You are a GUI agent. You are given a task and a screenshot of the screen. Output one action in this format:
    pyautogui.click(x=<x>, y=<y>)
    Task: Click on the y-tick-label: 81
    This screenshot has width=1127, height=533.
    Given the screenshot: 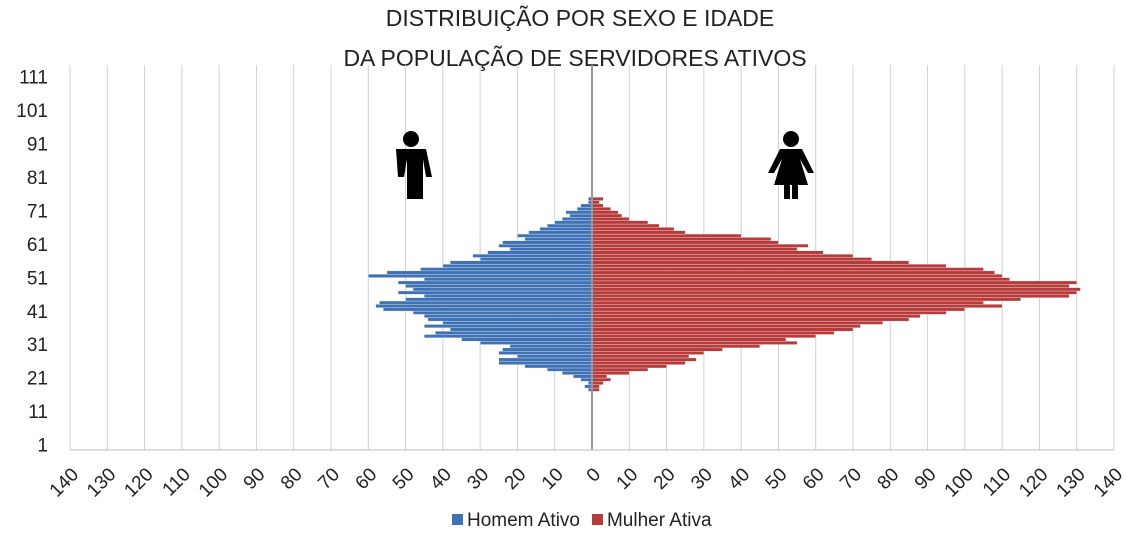 What is the action you would take?
    pyautogui.click(x=37, y=178)
    